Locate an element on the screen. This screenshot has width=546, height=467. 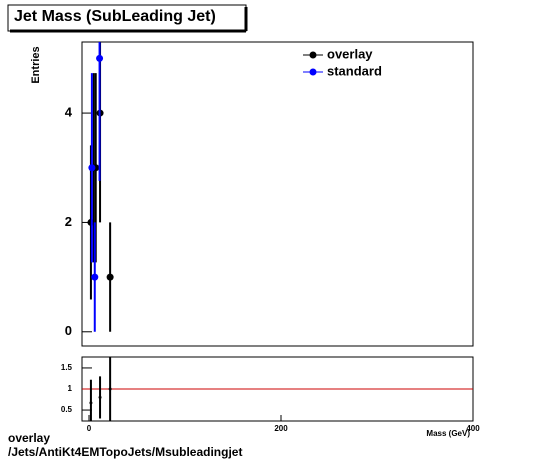
title-box is located at coordinates (127, 18).